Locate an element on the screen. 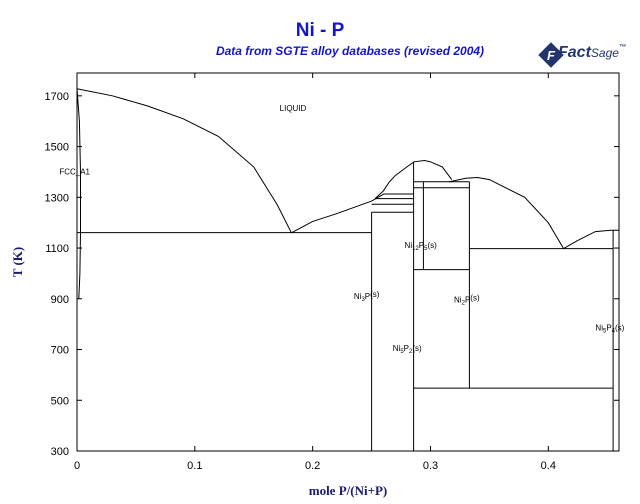  x-tick-label: 0.3 is located at coordinates (430, 466).